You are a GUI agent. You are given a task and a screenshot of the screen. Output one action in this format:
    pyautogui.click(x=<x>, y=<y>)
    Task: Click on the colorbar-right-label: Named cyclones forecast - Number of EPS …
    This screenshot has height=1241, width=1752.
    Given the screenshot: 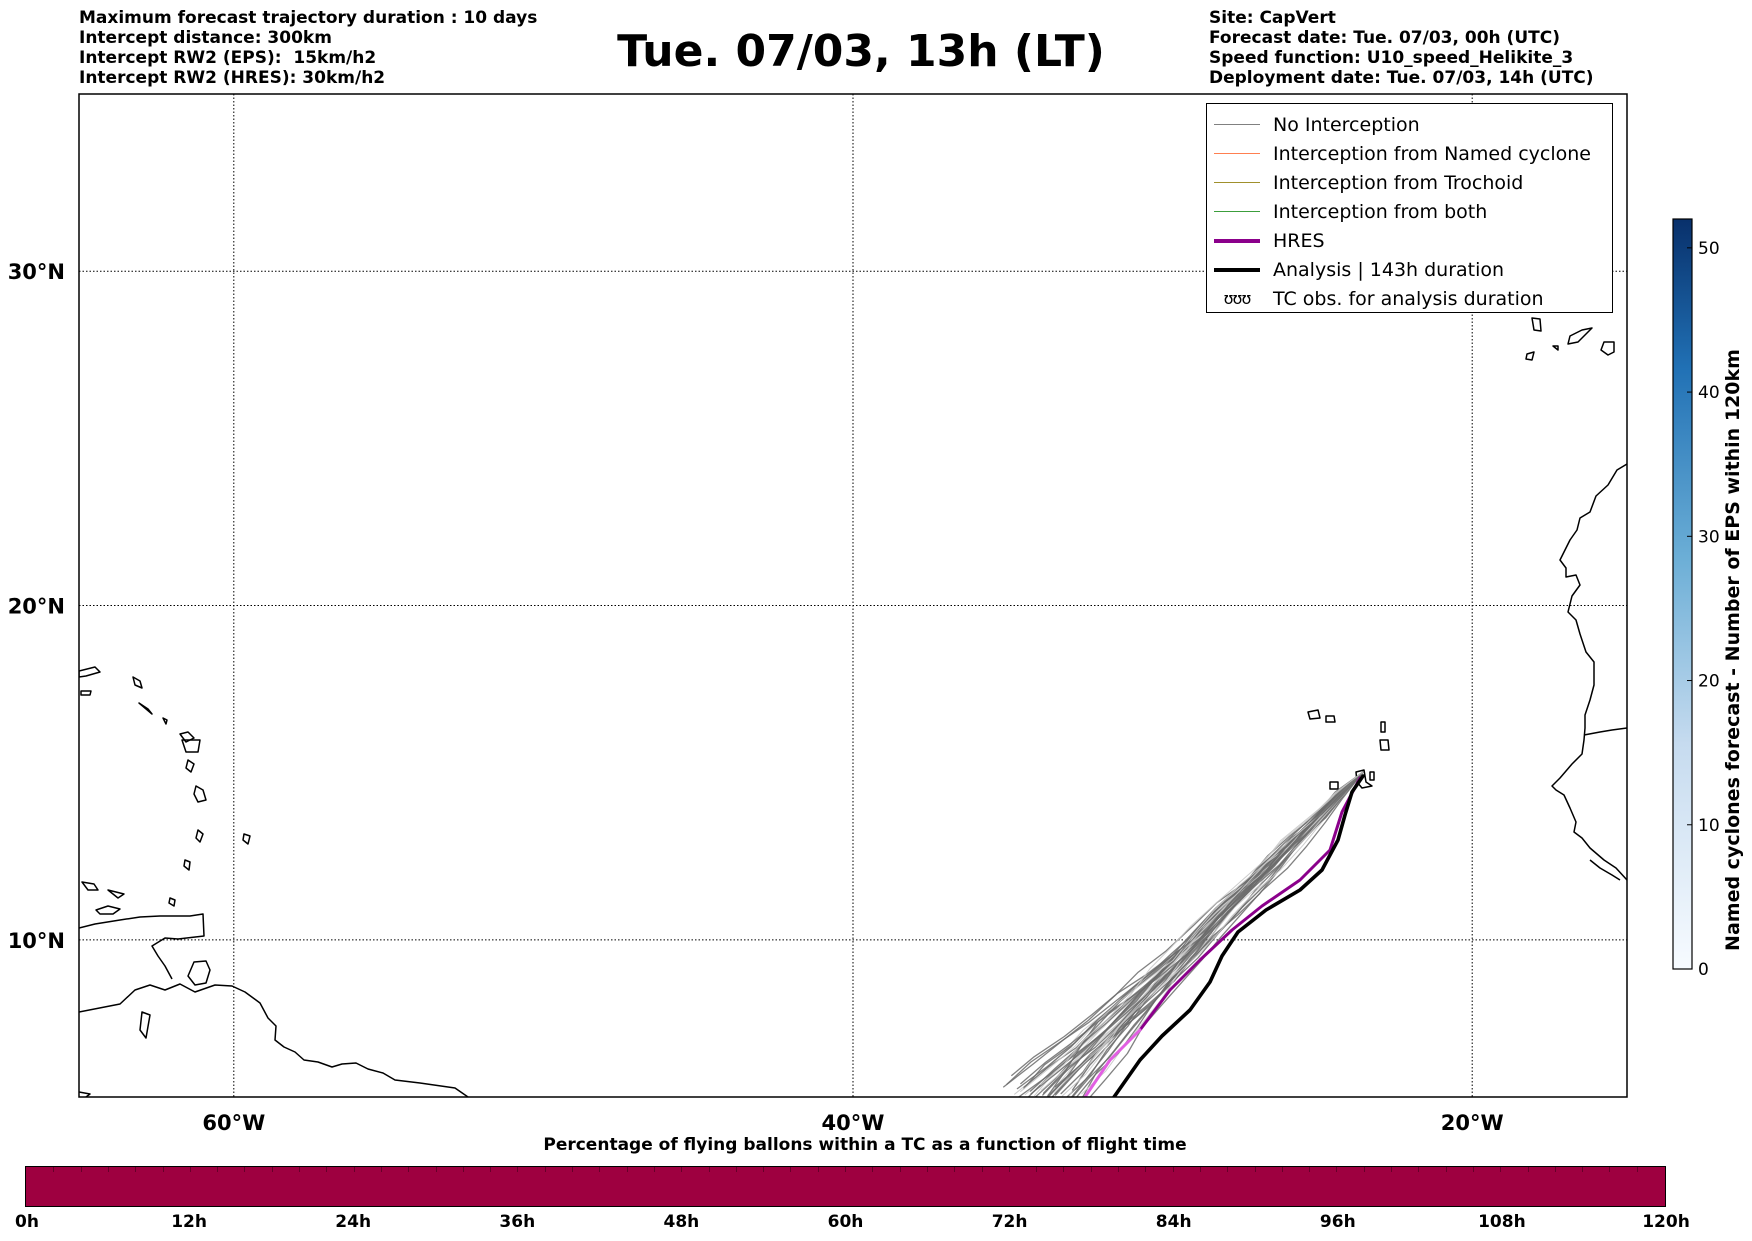 What is the action you would take?
    pyautogui.click(x=1733, y=650)
    